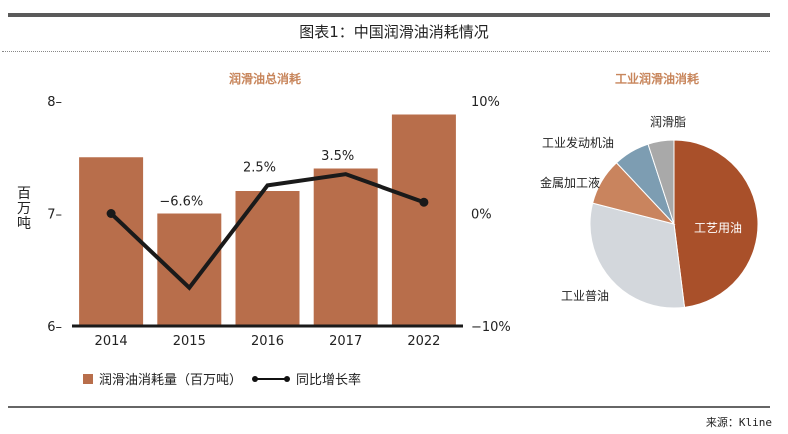 This screenshot has height=434, width=788. Describe the element at coordinates (267, 341) in the screenshot. I see `x-tick-label: 2016` at that location.